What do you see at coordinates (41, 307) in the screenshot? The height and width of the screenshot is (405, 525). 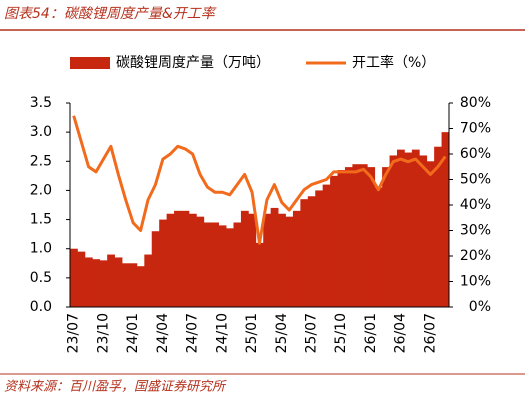 I see `y-tick-label: 0.0` at bounding box center [41, 307].